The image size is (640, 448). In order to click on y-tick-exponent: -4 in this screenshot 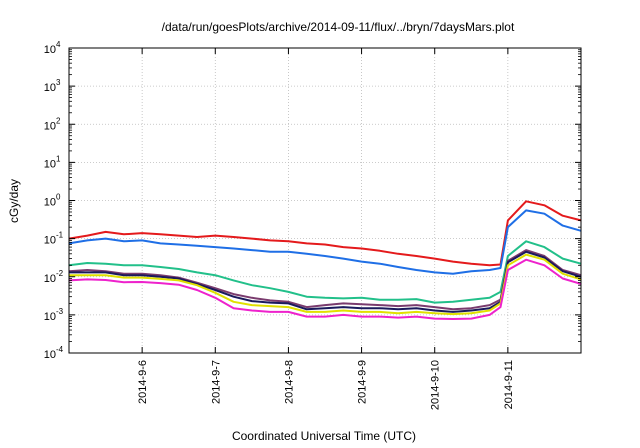, I will do `click(60, 349)`.